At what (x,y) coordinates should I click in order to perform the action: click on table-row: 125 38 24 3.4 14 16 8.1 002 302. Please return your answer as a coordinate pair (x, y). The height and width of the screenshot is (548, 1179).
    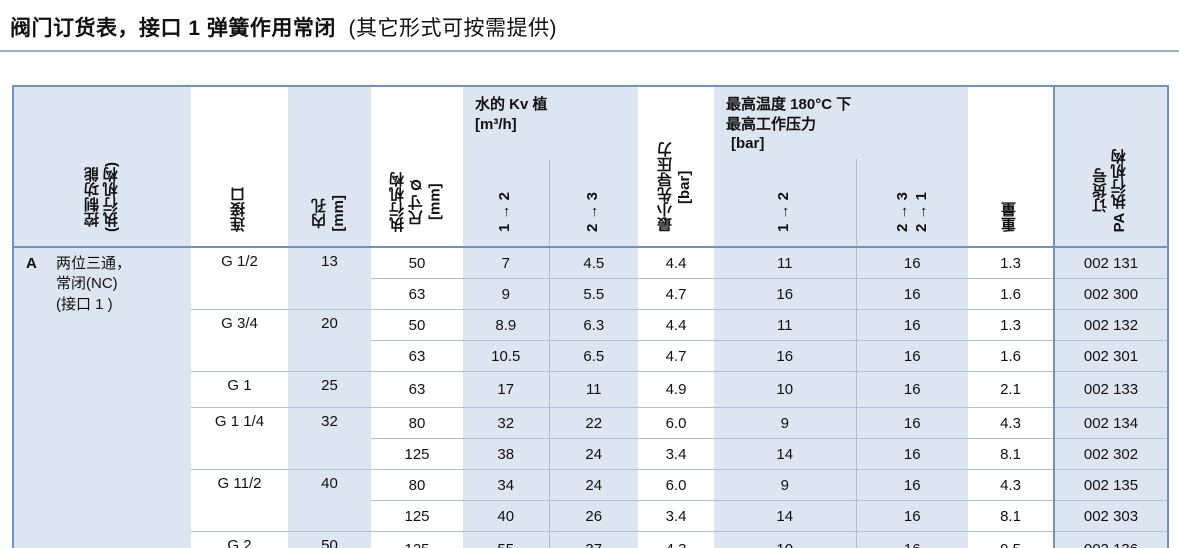
    Looking at the image, I should click on (591, 454).